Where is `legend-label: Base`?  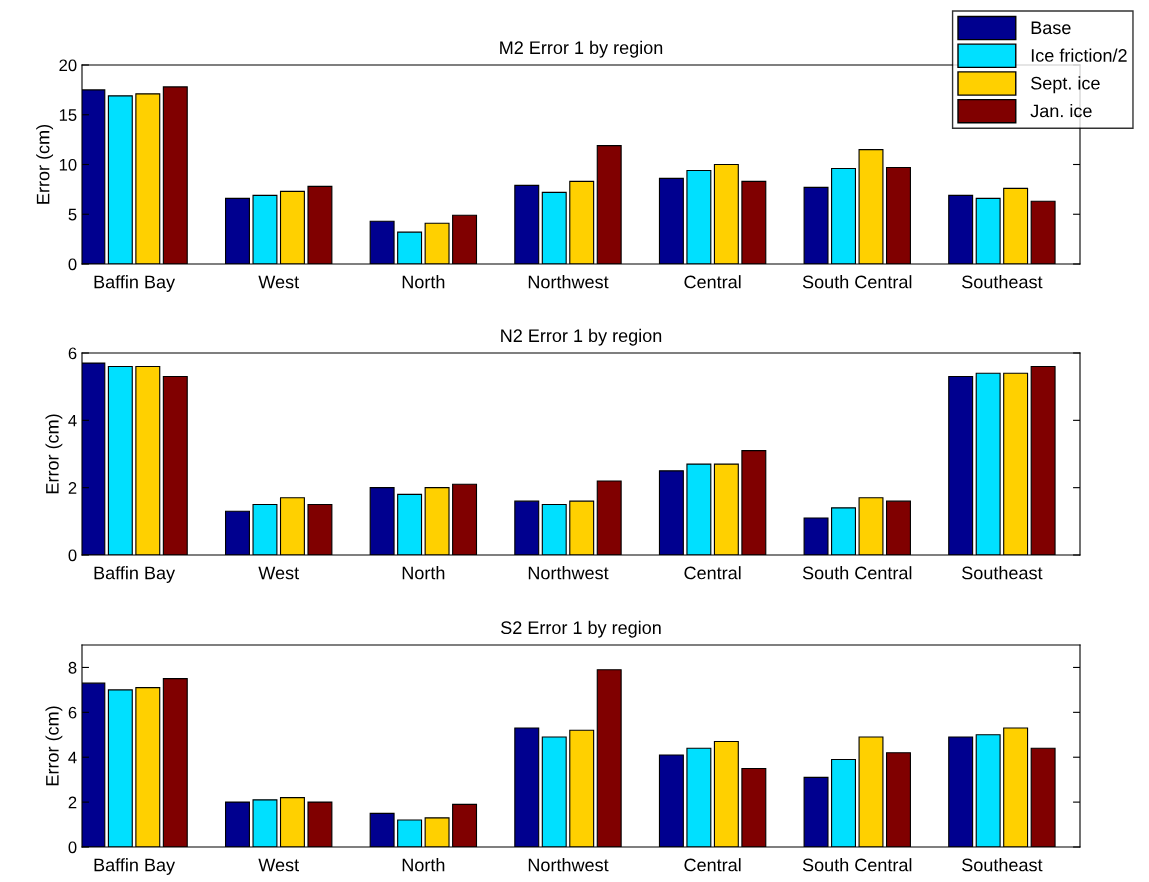 legend-label: Base is located at coordinates (1051, 28).